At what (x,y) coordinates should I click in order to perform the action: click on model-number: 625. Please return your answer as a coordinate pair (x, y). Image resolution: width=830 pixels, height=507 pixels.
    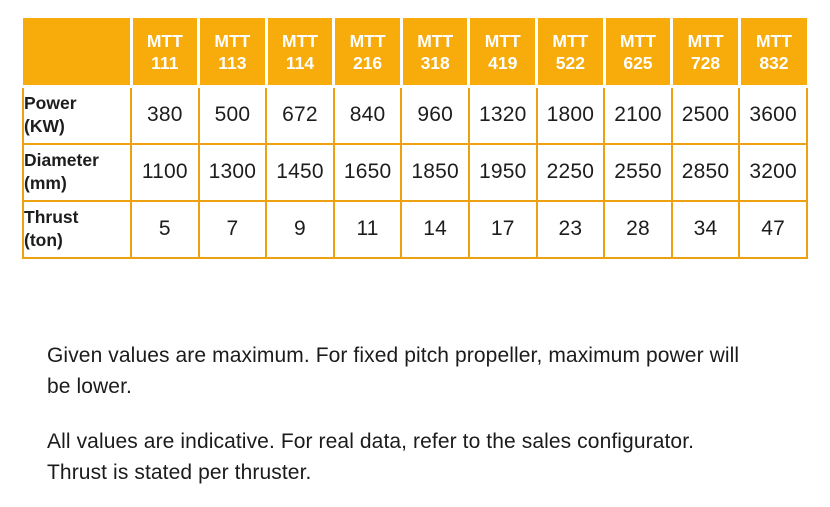
    Looking at the image, I should click on (638, 62).